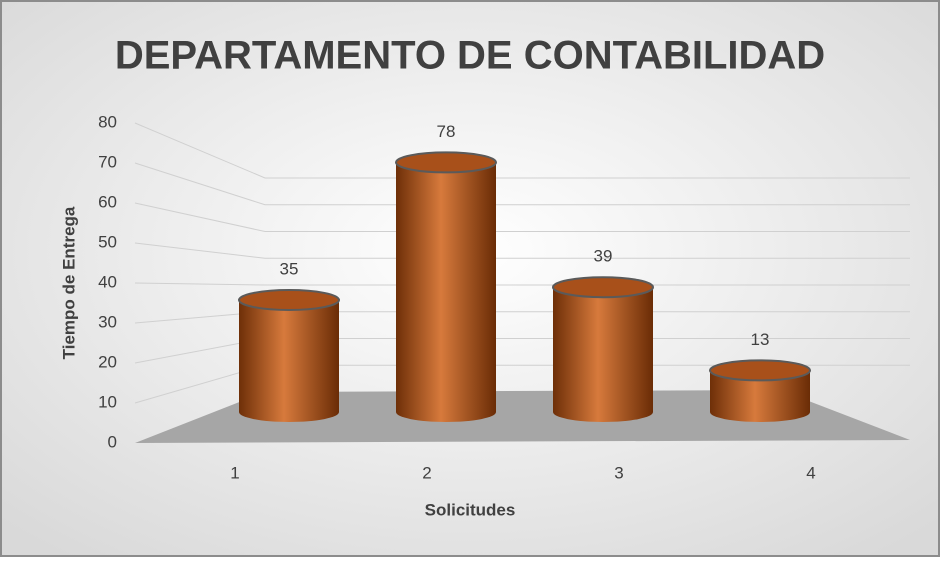 The height and width of the screenshot is (562, 940). What do you see at coordinates (760, 339) in the screenshot?
I see `data-label: 13` at bounding box center [760, 339].